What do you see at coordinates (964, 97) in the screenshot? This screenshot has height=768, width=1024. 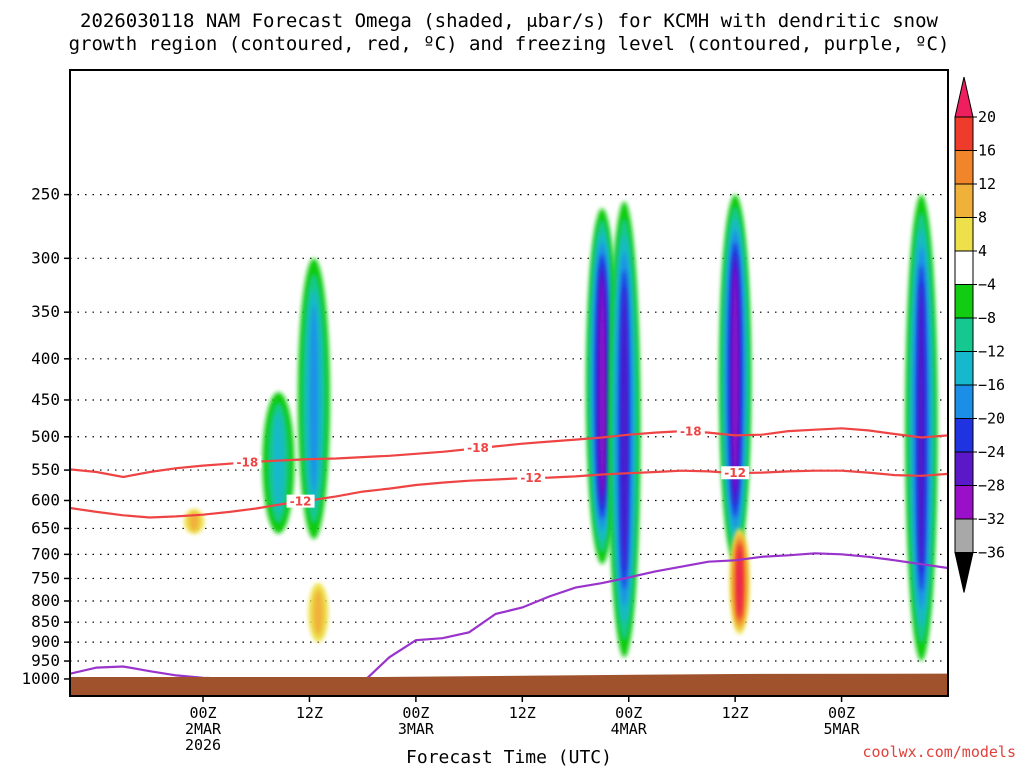 I see `colorbar-top-arrow` at bounding box center [964, 97].